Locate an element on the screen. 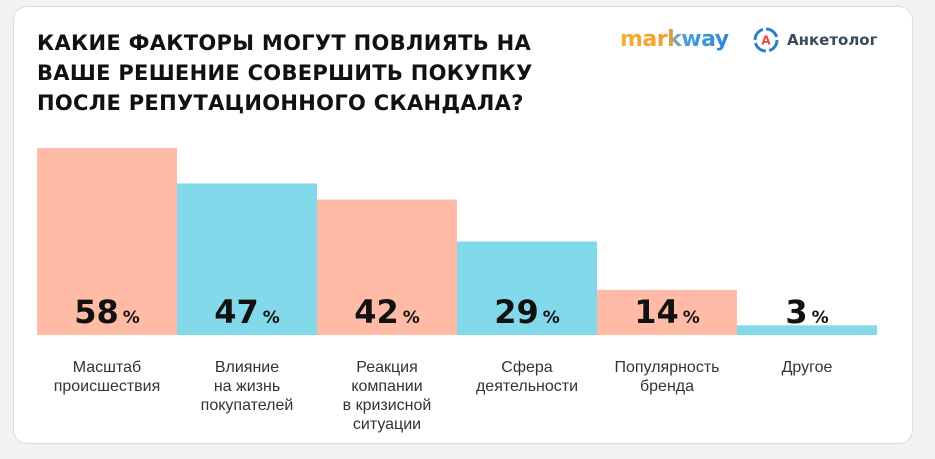  bar-value-label: 42% is located at coordinates (387, 312).